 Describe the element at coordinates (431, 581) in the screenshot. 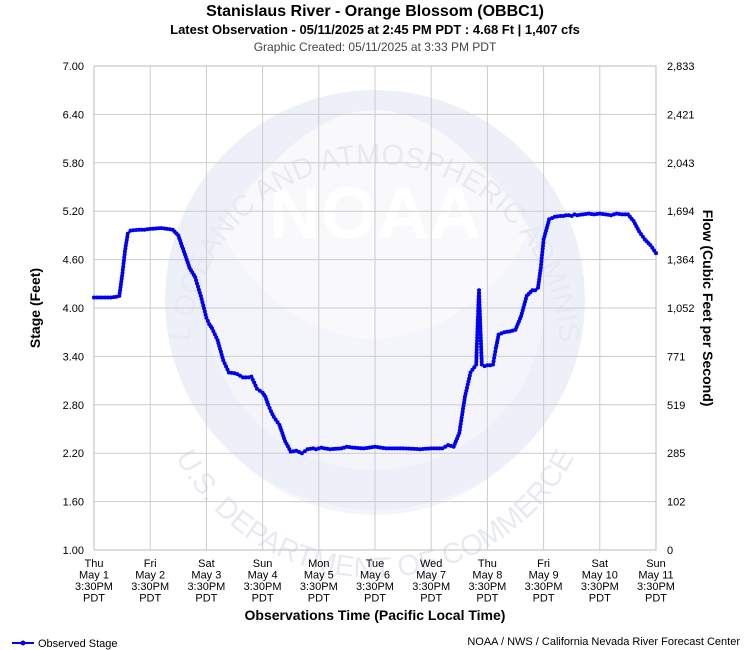

I see `x-tick-label: Wed May 7 3:30PM PDT` at that location.